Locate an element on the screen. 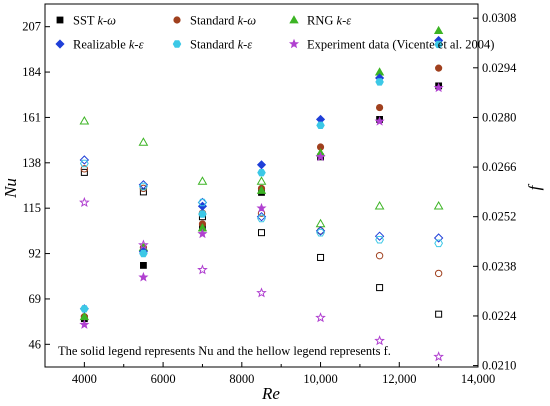 Image resolution: width=550 pixels, height=406 pixels. nu-point-sst-k is located at coordinates (143, 265).